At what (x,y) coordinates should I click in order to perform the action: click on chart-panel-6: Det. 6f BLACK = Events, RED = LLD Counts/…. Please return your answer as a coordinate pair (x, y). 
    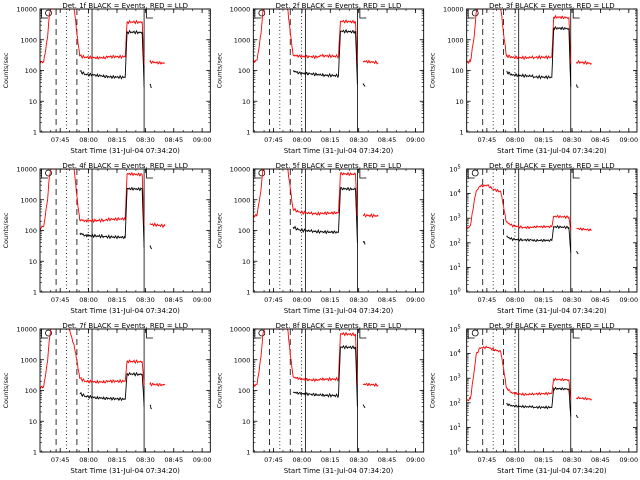
    Looking at the image, I should click on (534, 238).